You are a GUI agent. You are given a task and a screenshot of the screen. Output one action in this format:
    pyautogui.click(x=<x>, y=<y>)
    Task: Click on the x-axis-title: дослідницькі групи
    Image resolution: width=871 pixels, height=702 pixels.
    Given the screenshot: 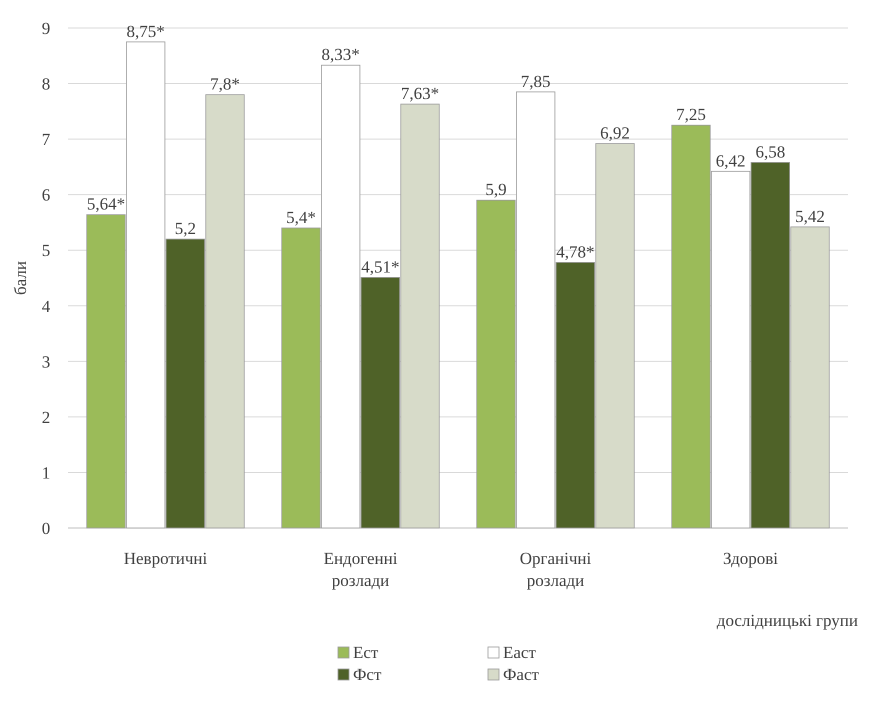 What is the action you would take?
    pyautogui.click(x=787, y=620)
    